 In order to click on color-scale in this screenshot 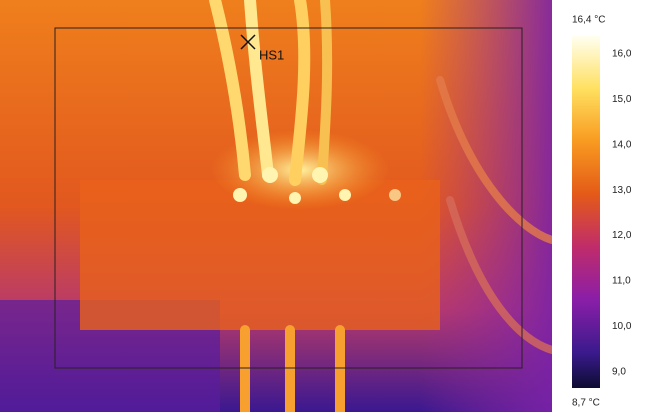, I will do `click(586, 212)`.